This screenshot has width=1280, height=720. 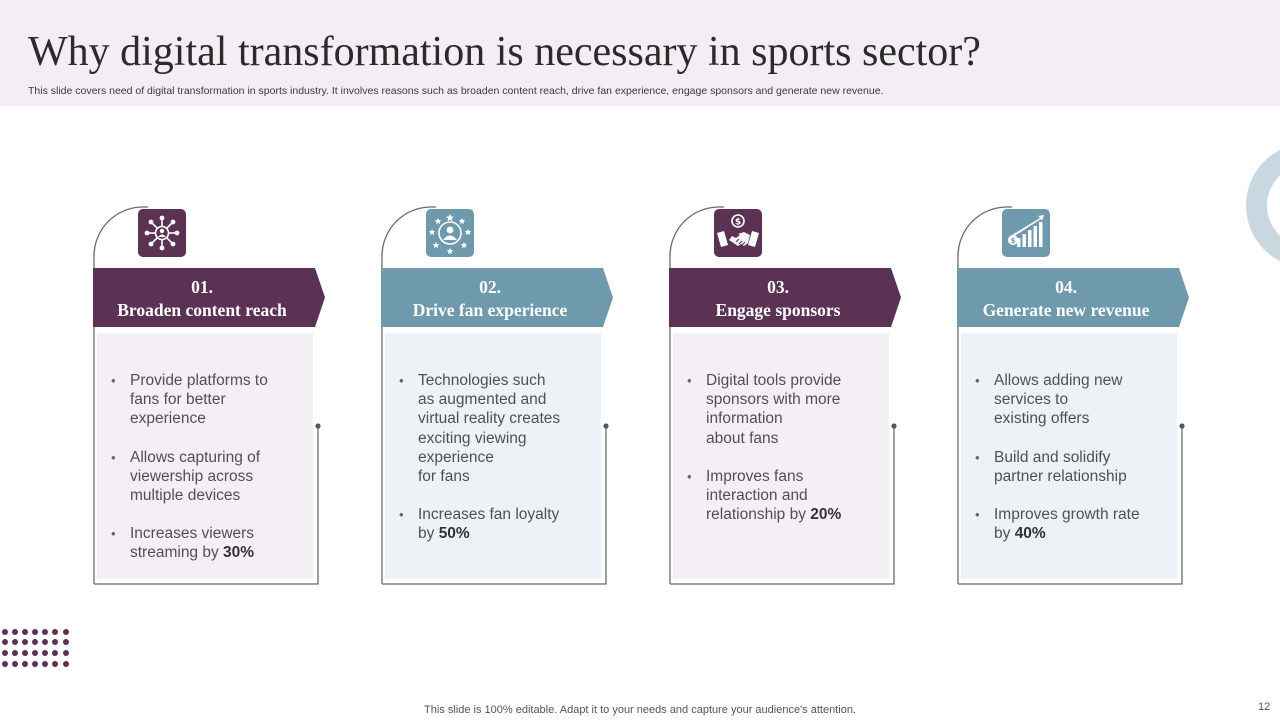 I want to click on customer-stars-icon, so click(x=450, y=233).